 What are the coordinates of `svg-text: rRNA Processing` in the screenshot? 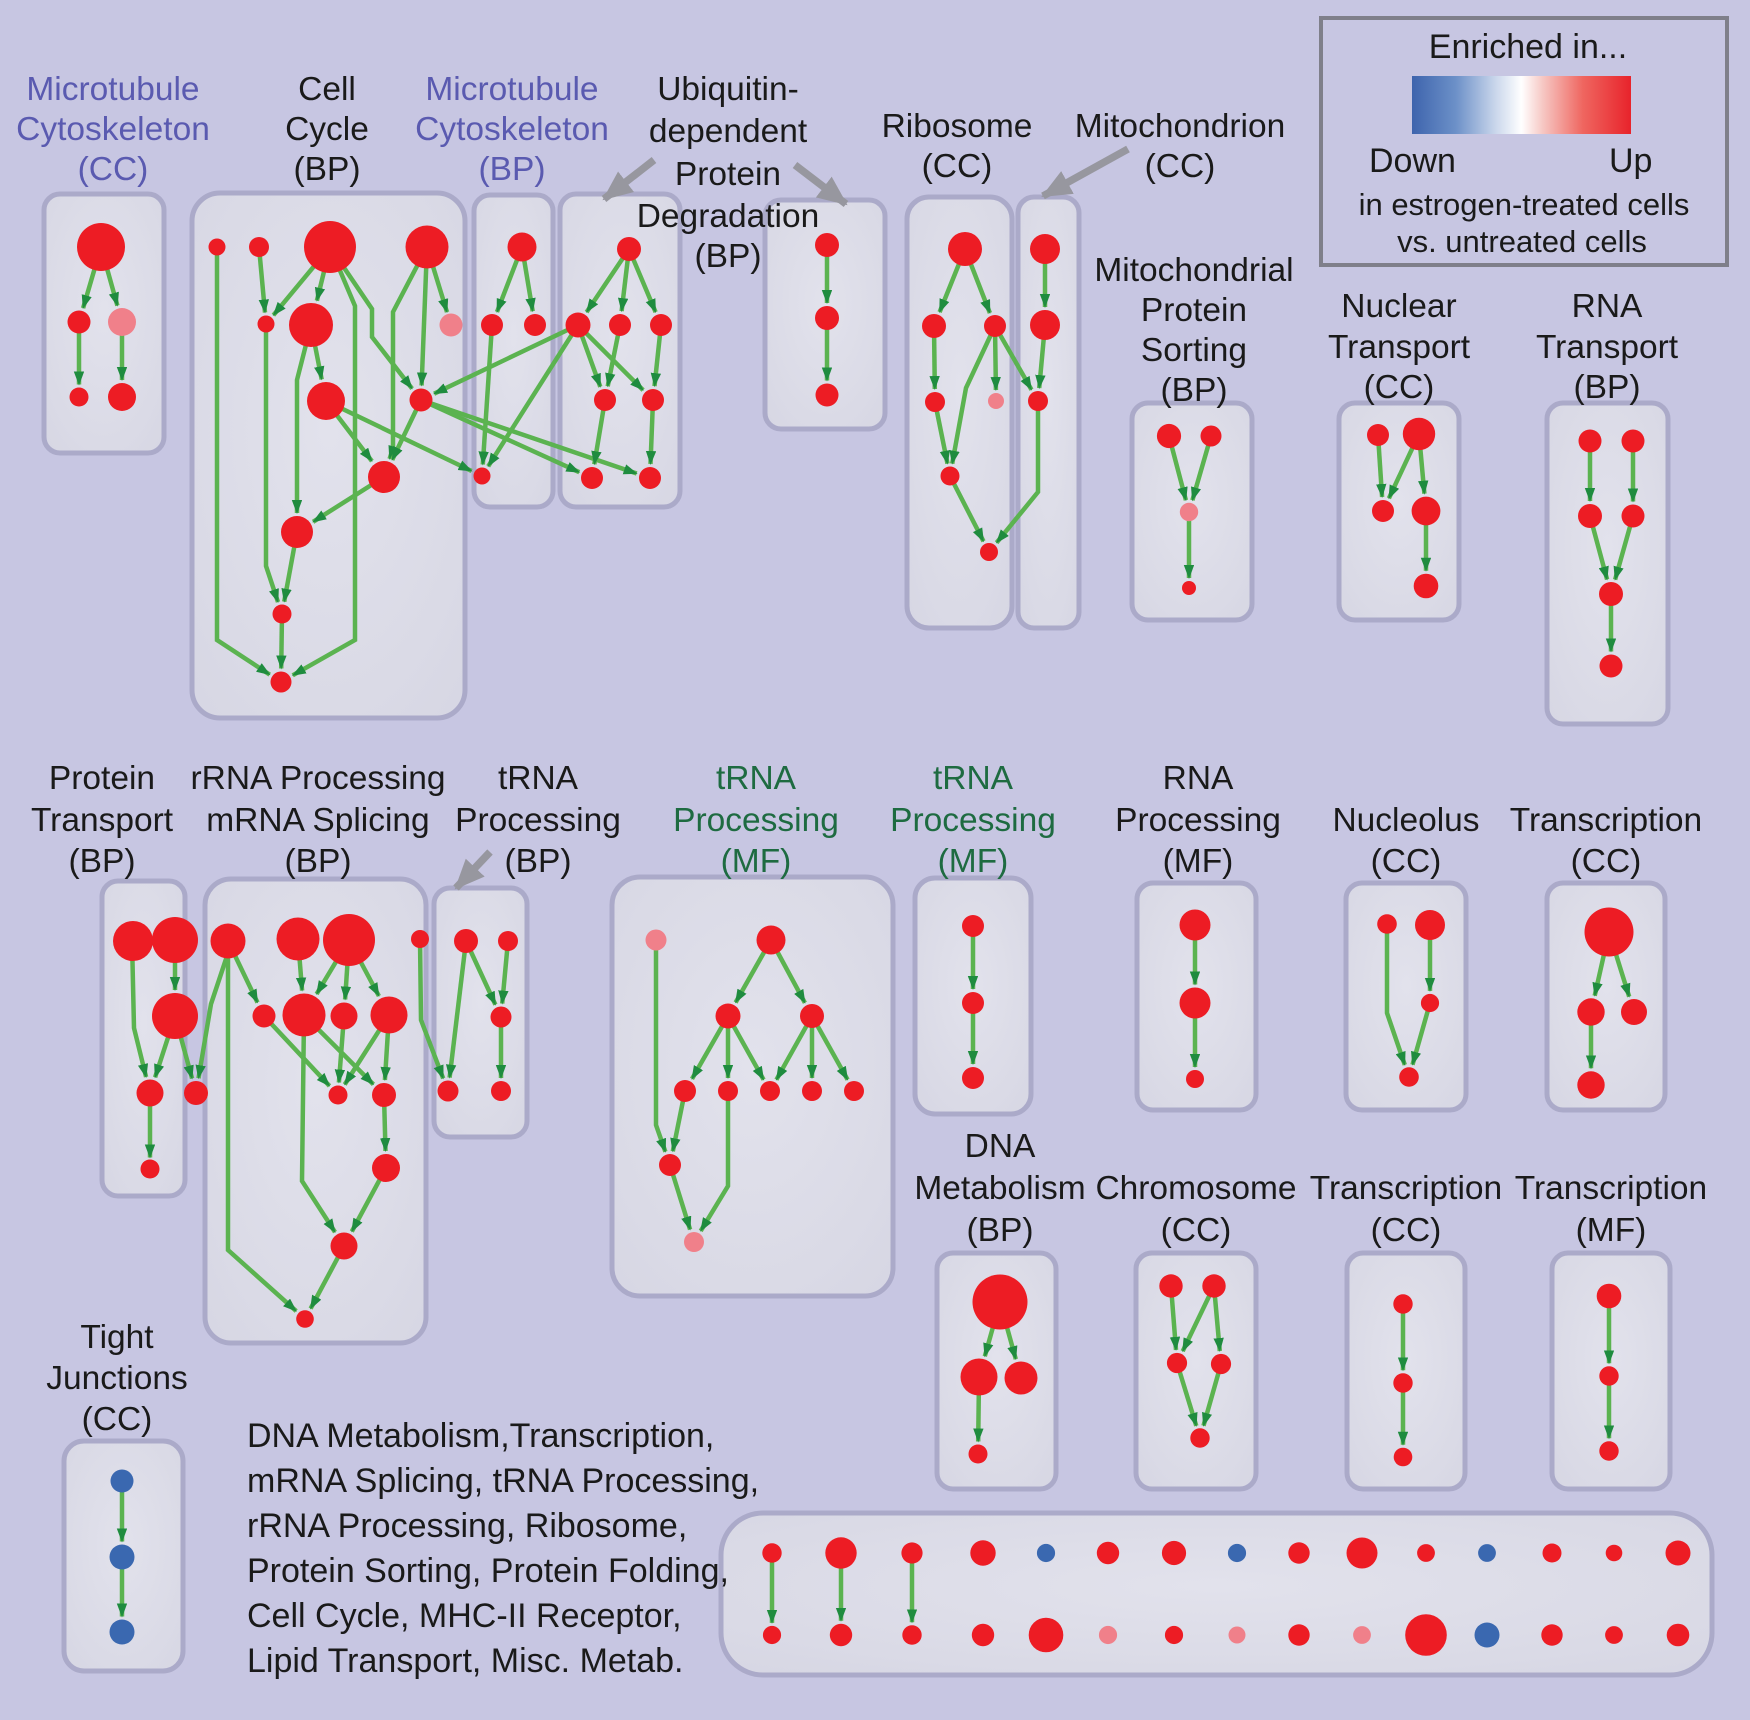 It's located at (317, 778).